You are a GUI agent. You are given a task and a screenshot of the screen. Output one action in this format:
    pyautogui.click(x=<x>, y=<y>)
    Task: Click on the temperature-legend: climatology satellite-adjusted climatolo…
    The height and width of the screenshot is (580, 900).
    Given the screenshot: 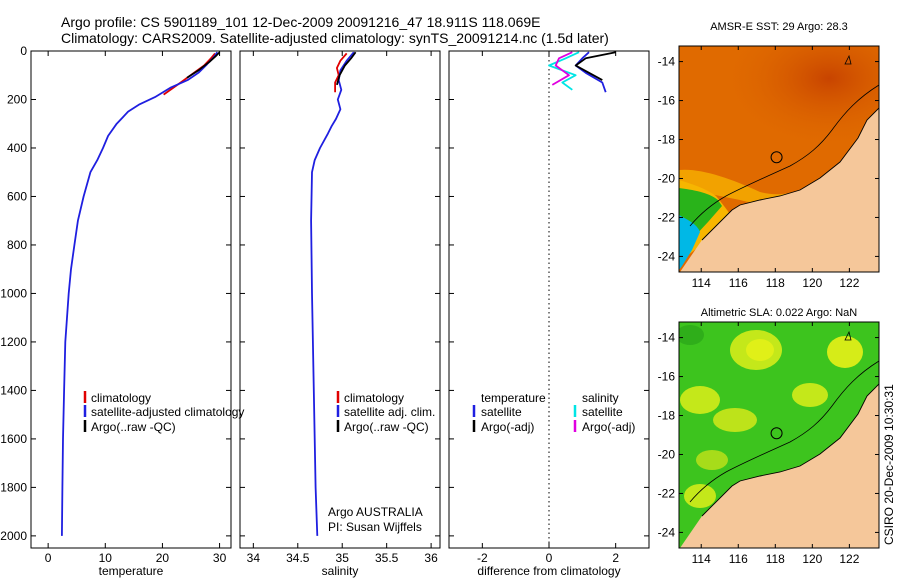 What is the action you would take?
    pyautogui.click(x=163, y=412)
    